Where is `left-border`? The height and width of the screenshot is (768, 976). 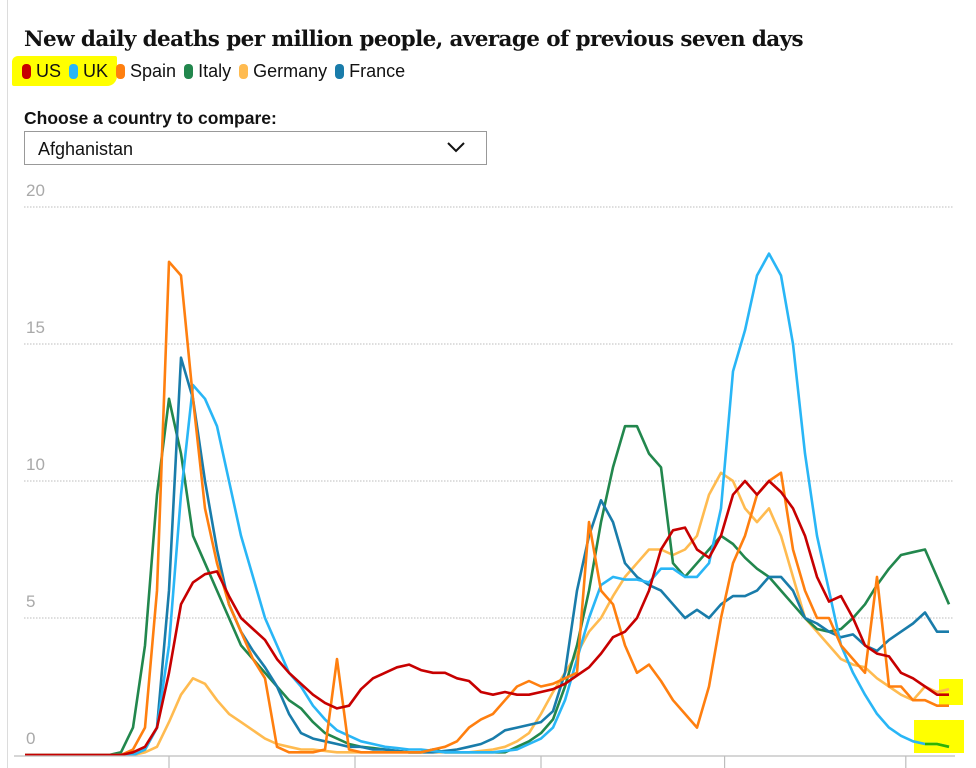 left-border is located at coordinates (7, 384).